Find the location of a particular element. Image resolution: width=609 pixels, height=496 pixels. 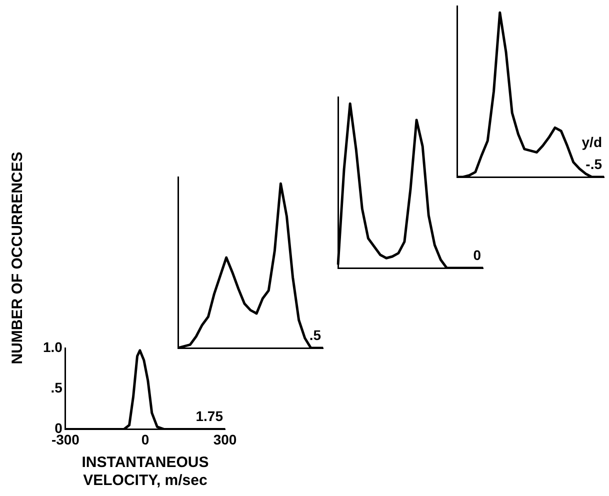

x-tick-label: 300 is located at coordinates (225, 439).